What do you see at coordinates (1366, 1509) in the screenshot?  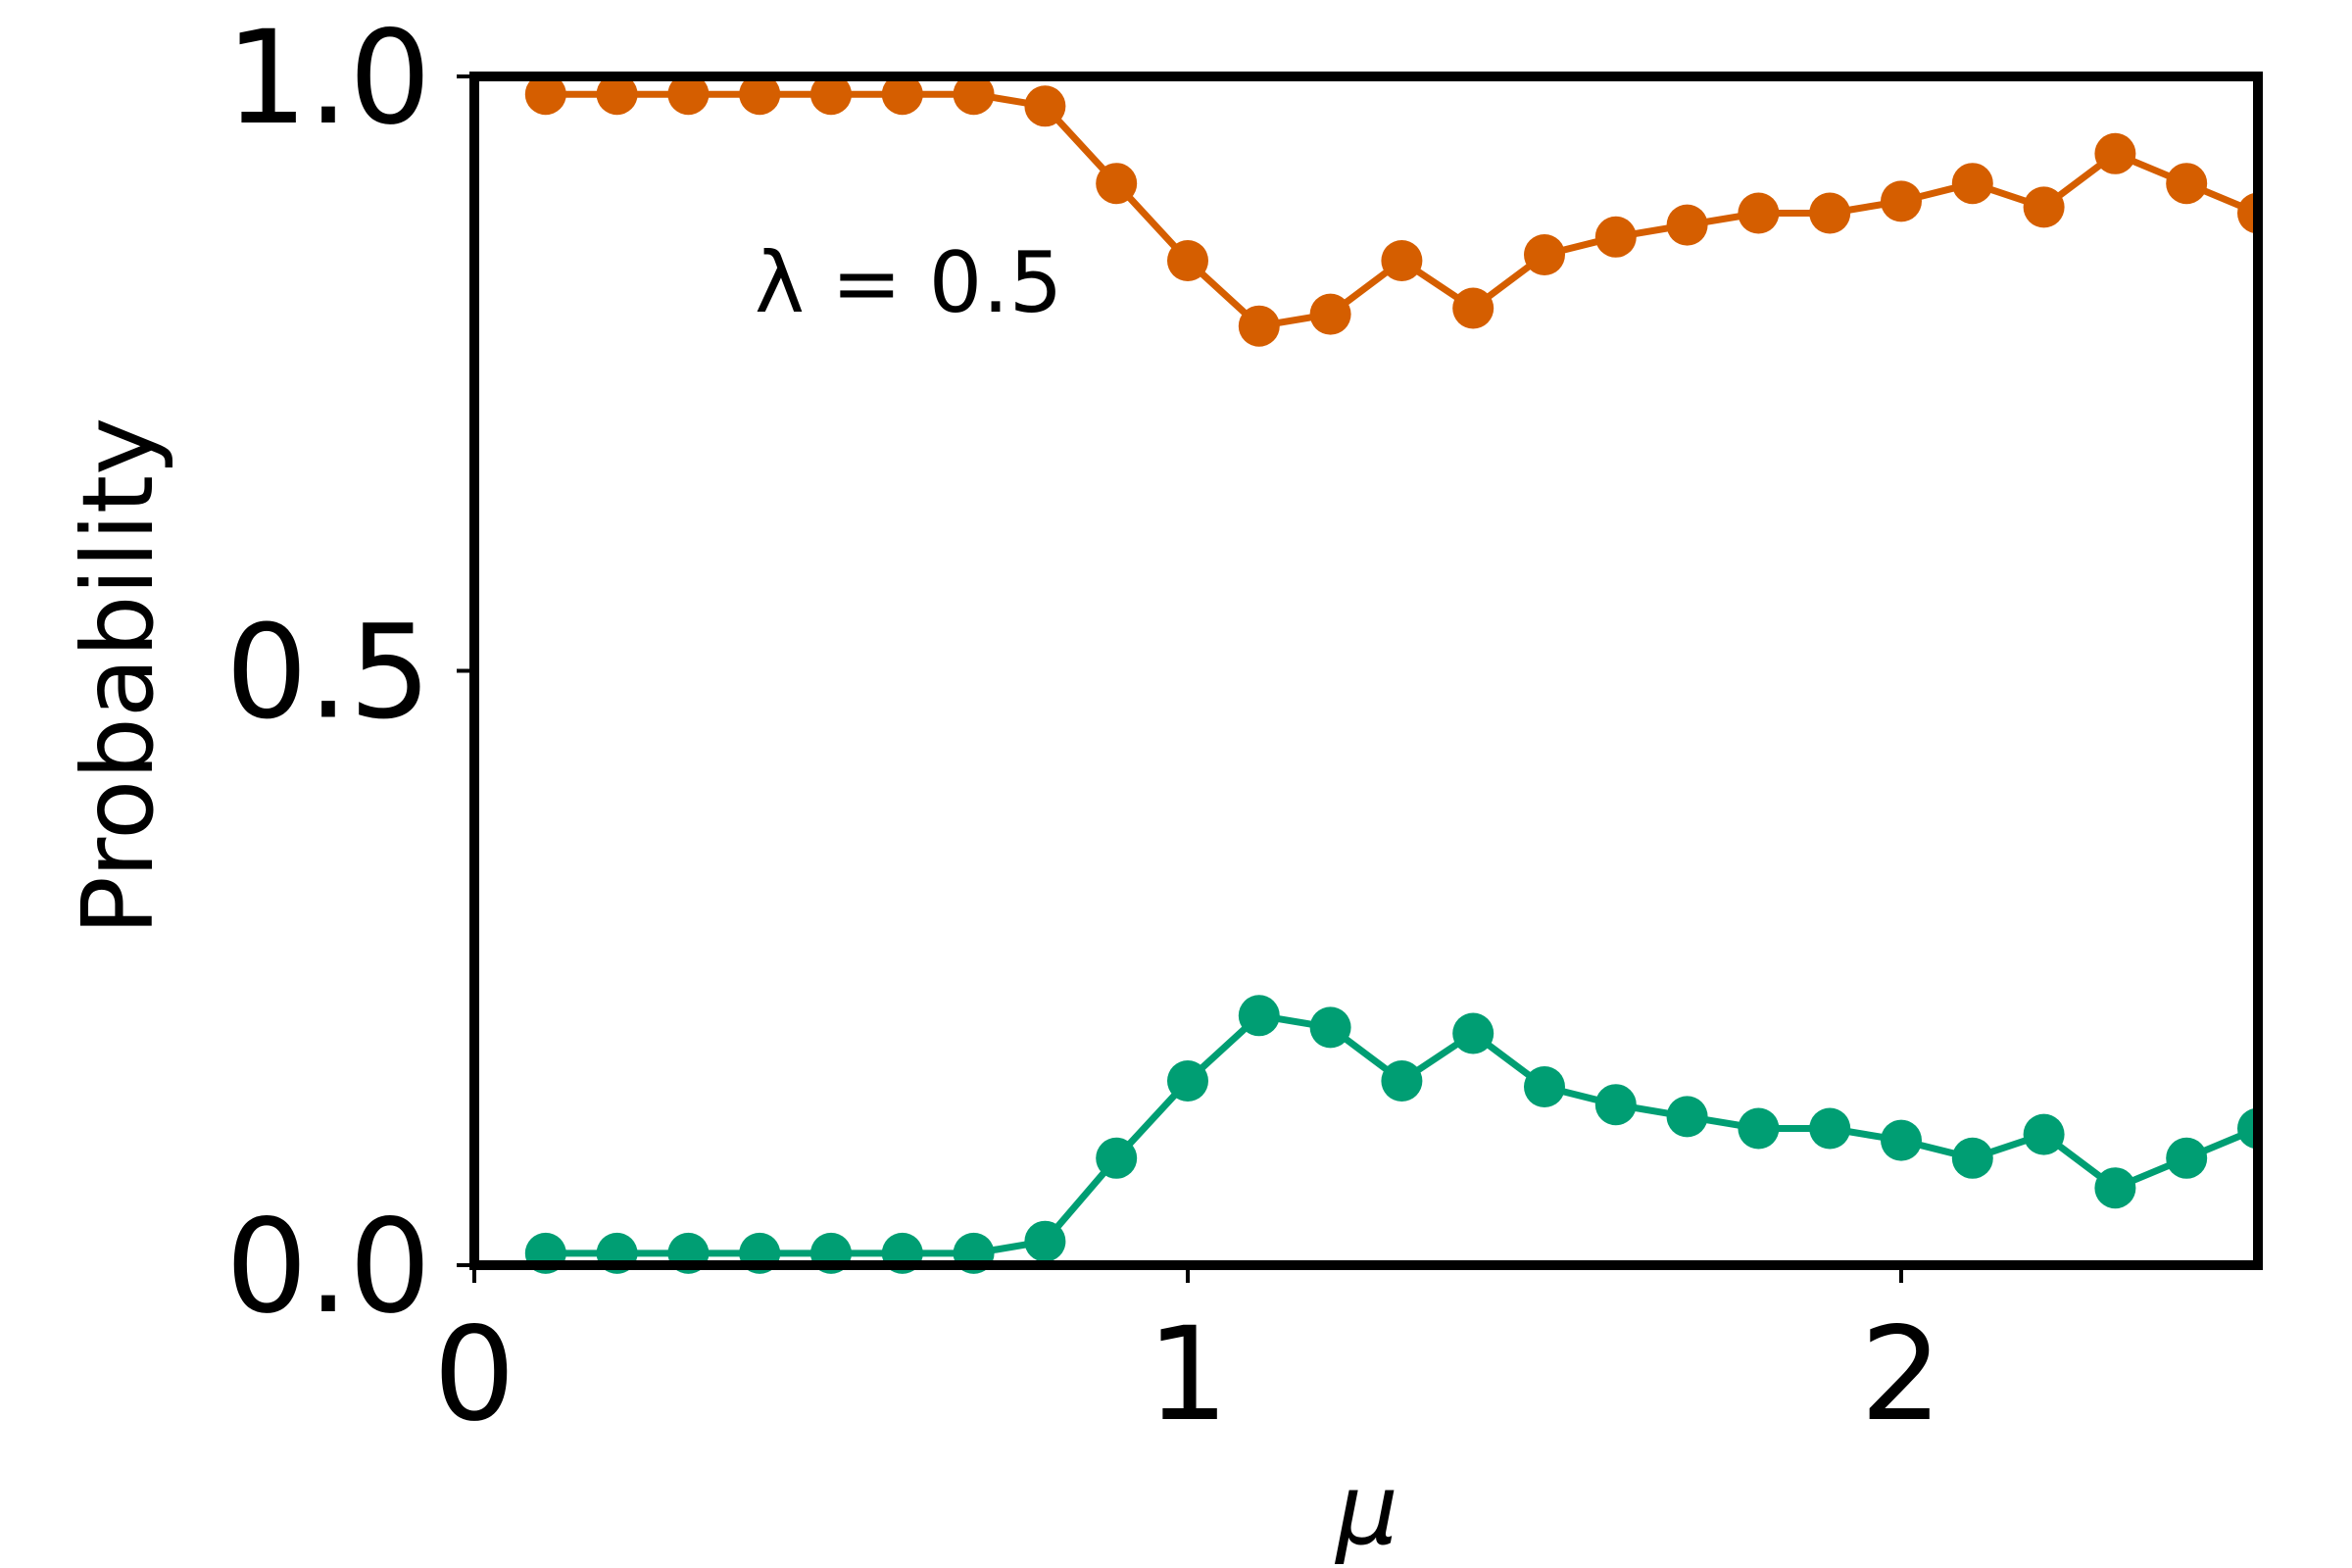 I see `x-axis-label: μ` at bounding box center [1366, 1509].